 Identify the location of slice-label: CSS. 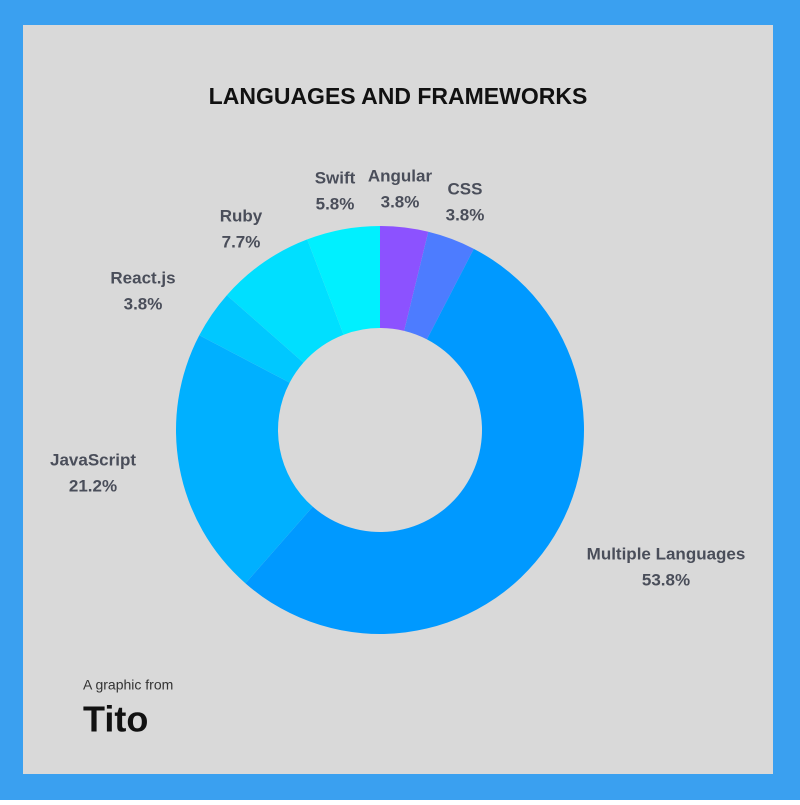
(465, 188).